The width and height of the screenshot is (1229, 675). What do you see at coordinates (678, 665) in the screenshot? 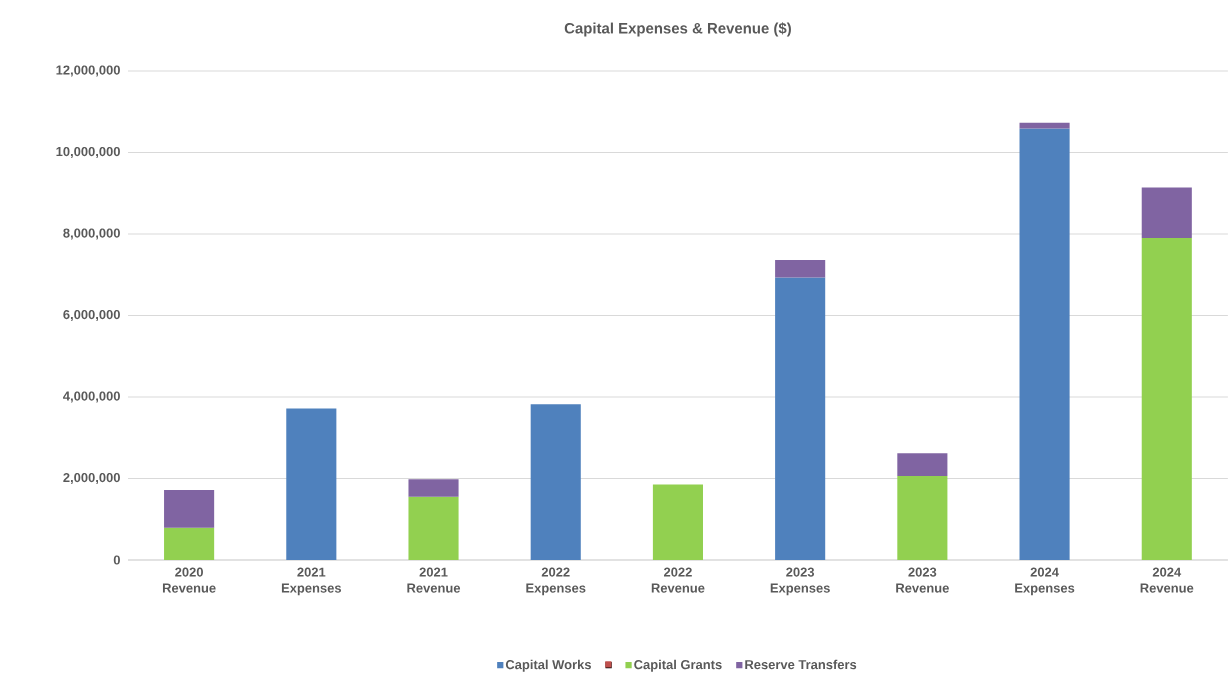
I see `legend-label: Capital Grants` at bounding box center [678, 665].